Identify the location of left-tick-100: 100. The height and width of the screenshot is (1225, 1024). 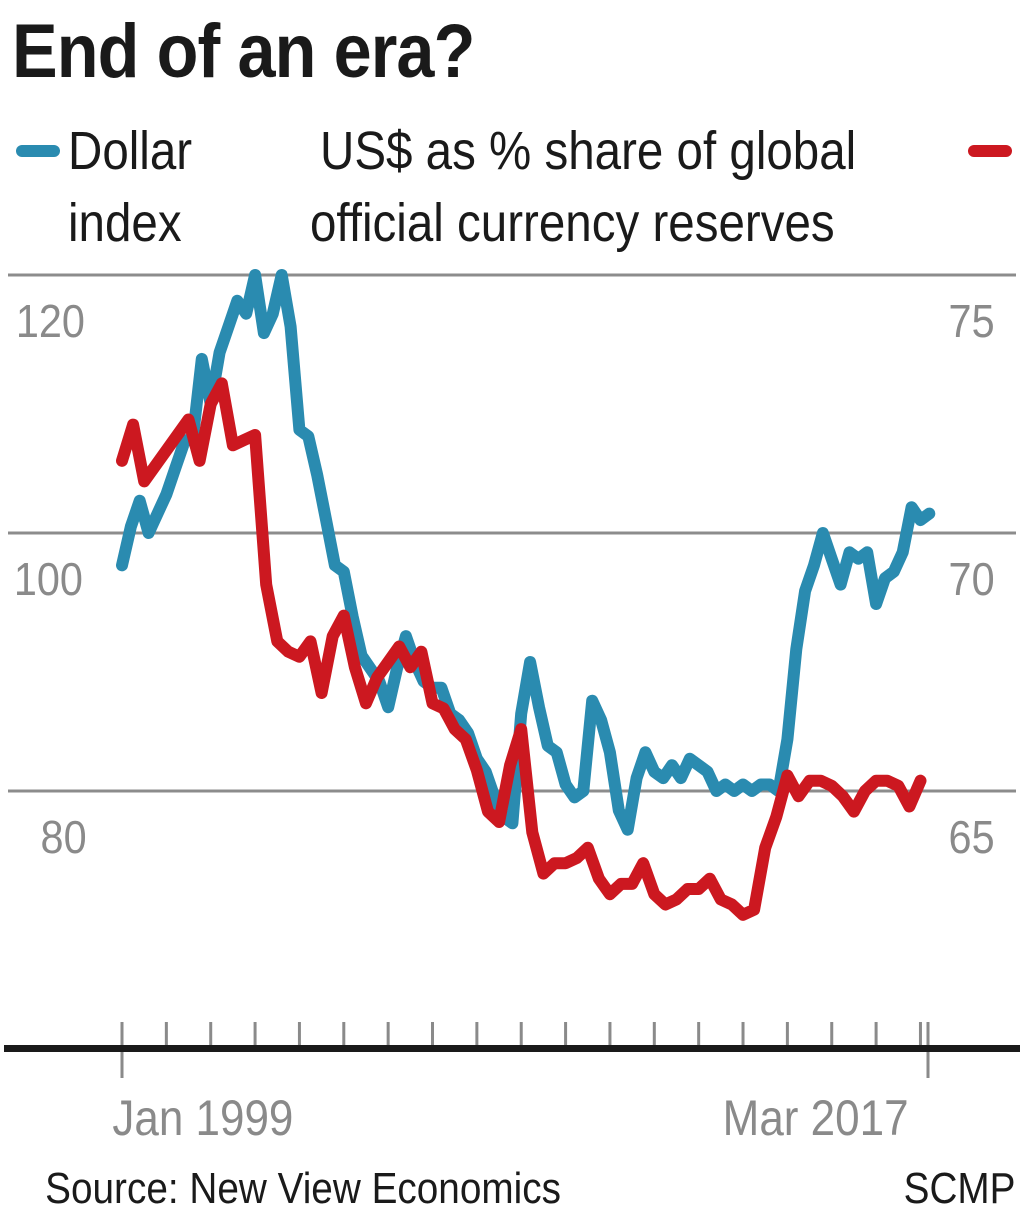
(48, 579).